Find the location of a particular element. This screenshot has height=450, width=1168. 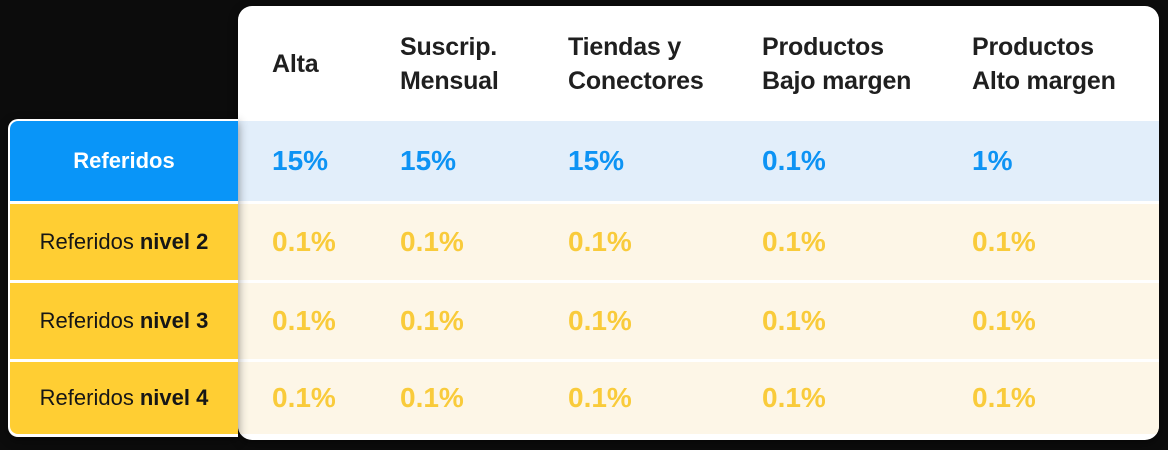

row-label-referidos-nivel-2: Referidos nivel 2 is located at coordinates (124, 242).